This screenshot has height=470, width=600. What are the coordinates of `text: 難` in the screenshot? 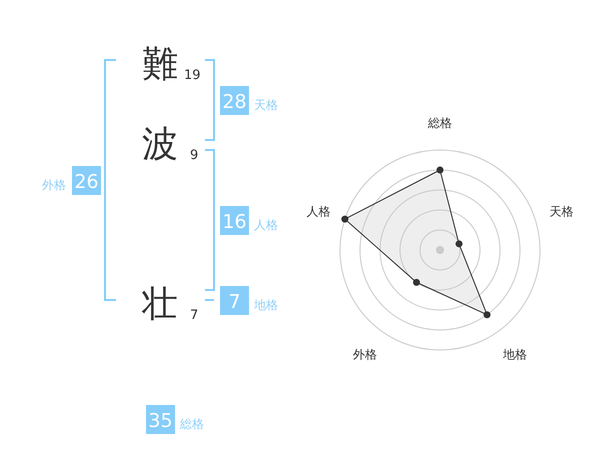 It's located at (160, 64).